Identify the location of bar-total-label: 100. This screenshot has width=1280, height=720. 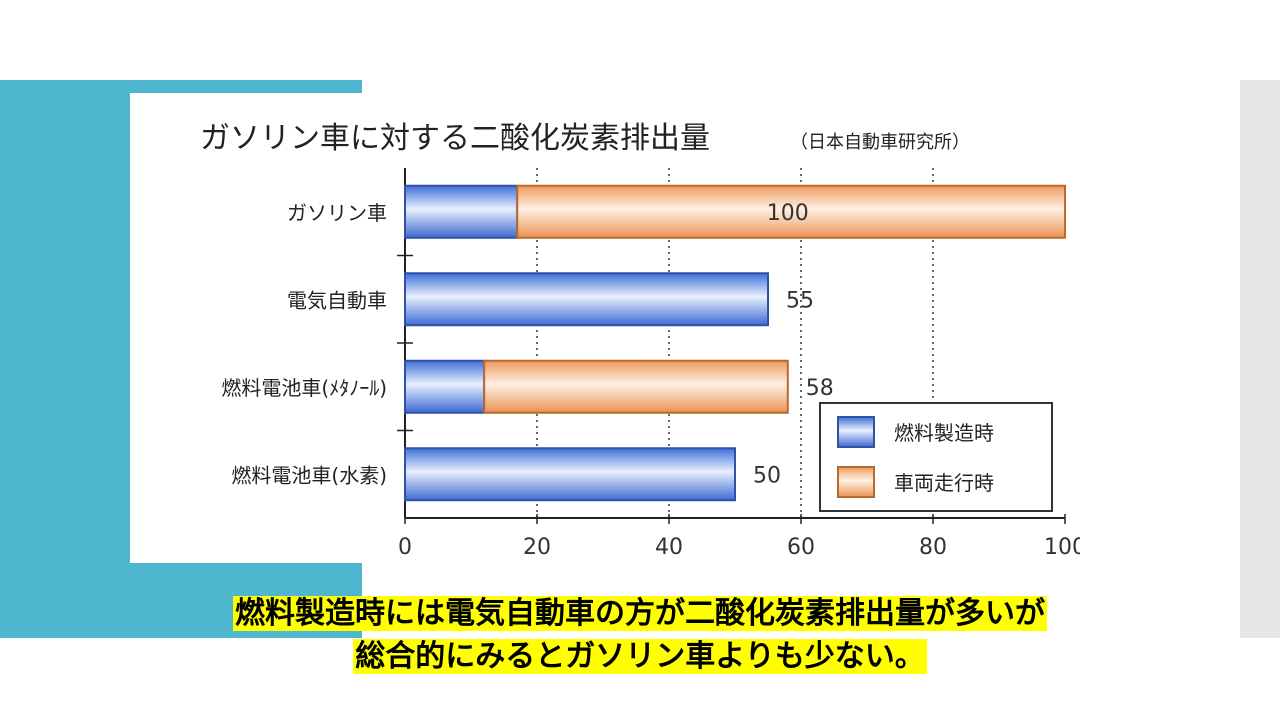
(788, 213).